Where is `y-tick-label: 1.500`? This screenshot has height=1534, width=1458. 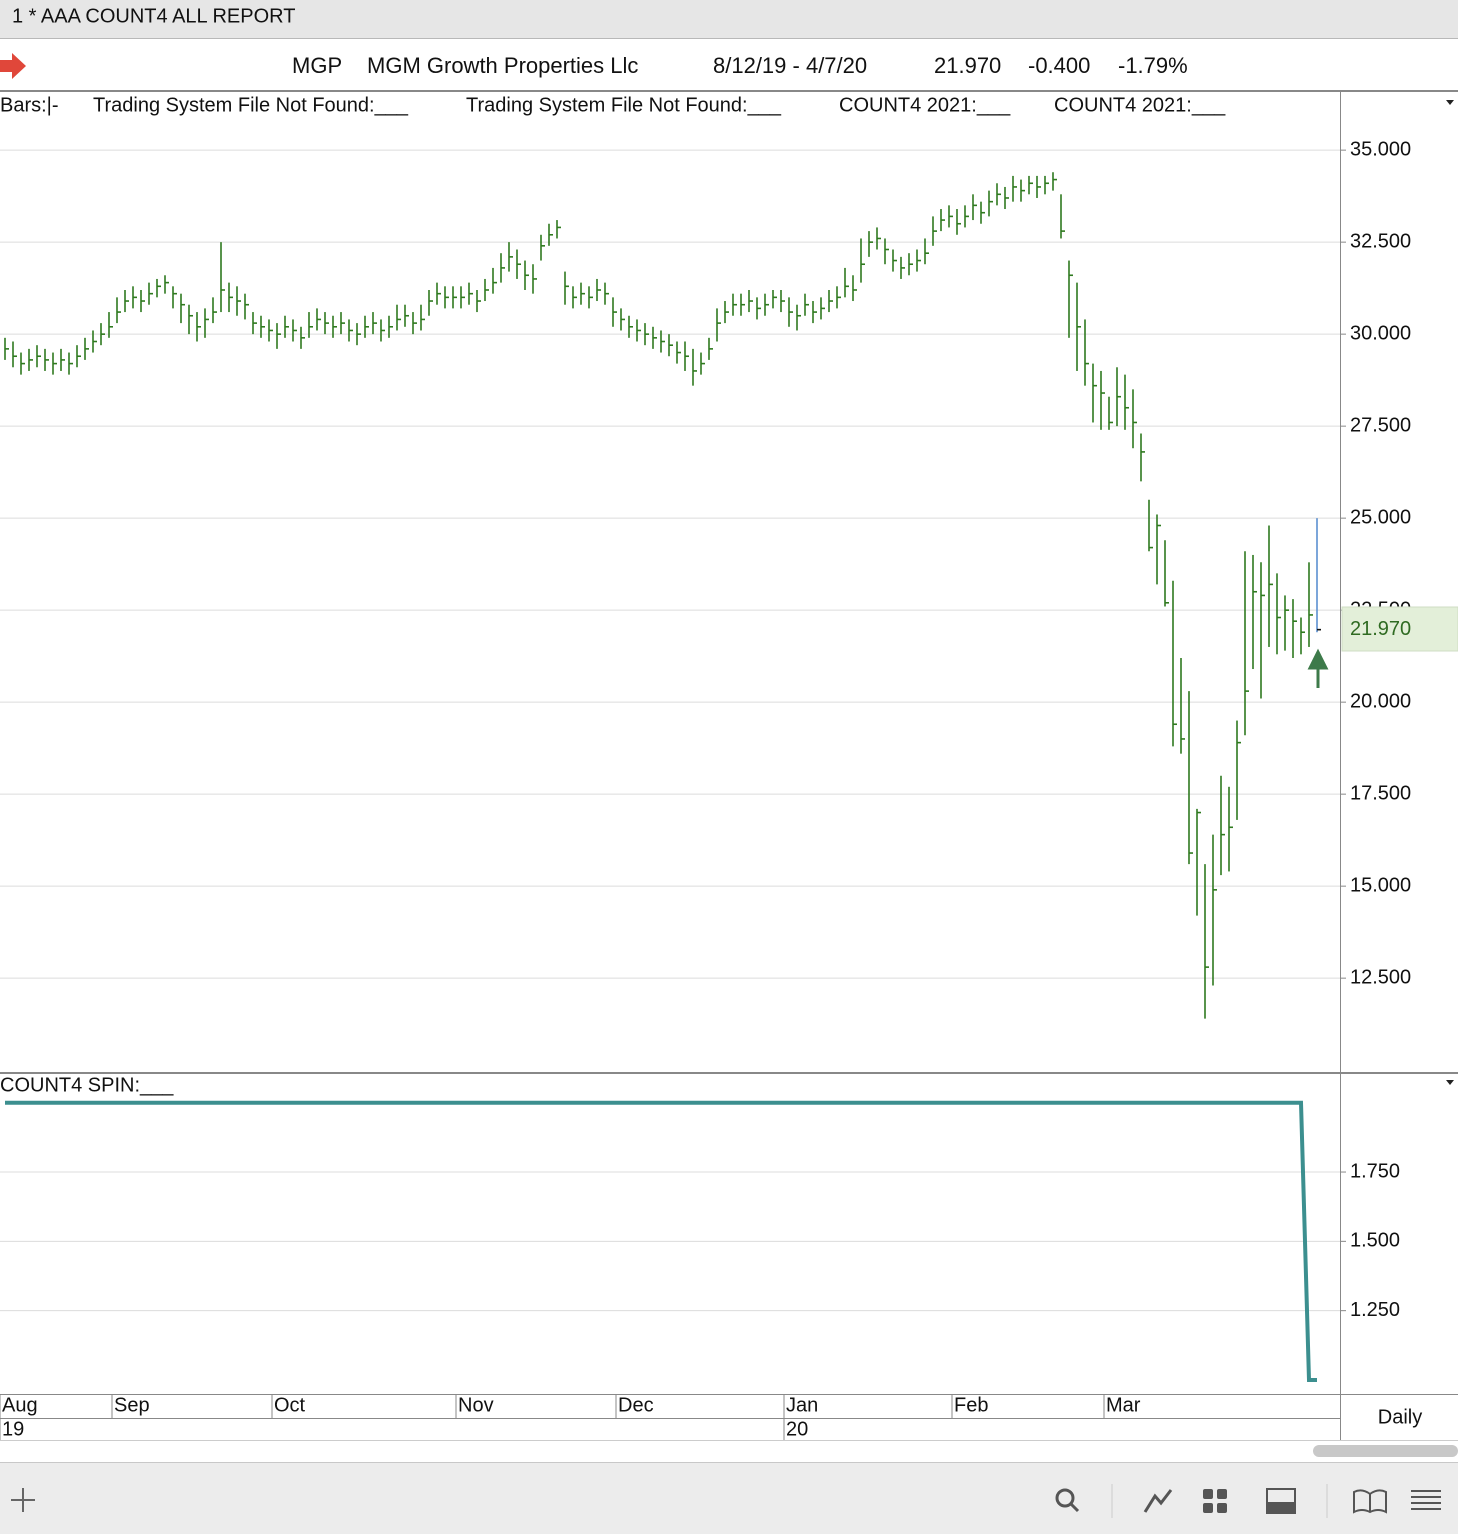
y-tick-label: 1.500 is located at coordinates (1375, 1241).